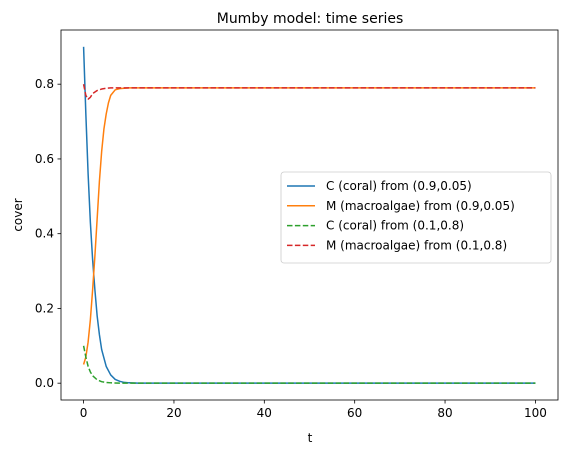 Image resolution: width=567 pixels, height=455 pixels. What do you see at coordinates (44, 234) in the screenshot?
I see `y-tick-label: 0.4` at bounding box center [44, 234].